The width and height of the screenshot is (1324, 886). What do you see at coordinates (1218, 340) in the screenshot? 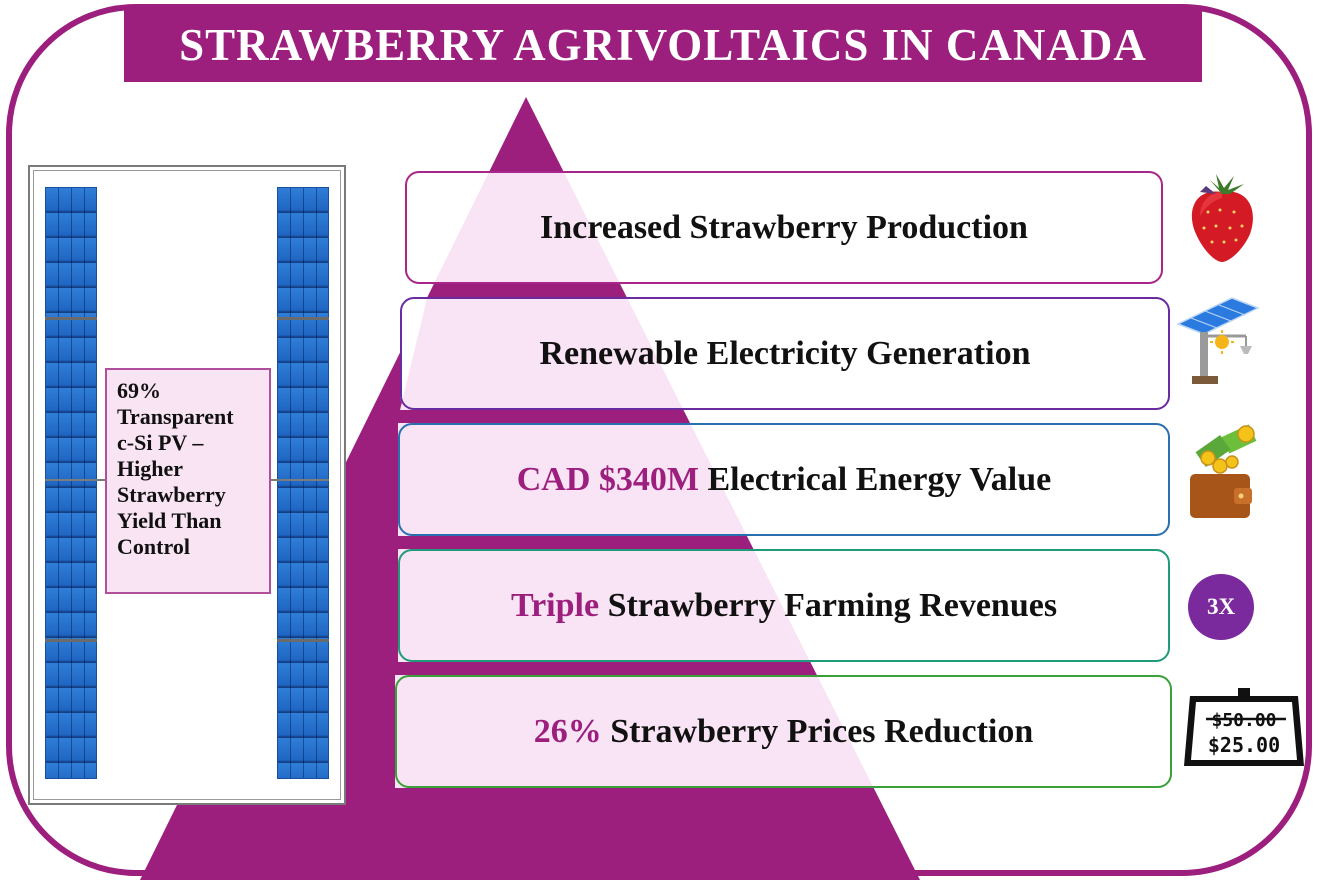
I see `solar-panel-icon` at bounding box center [1218, 340].